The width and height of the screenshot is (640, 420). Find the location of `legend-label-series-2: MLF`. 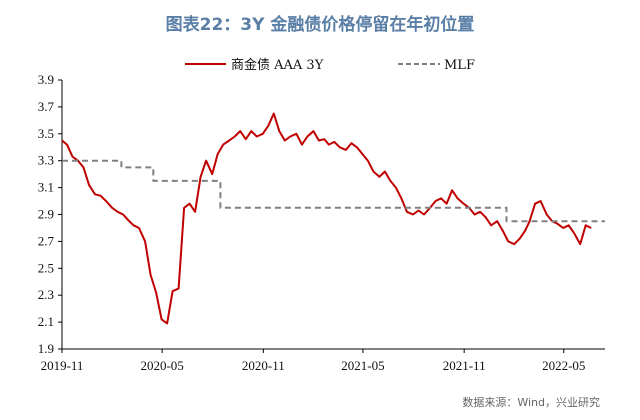

legend-label-series-2: MLF is located at coordinates (459, 65).